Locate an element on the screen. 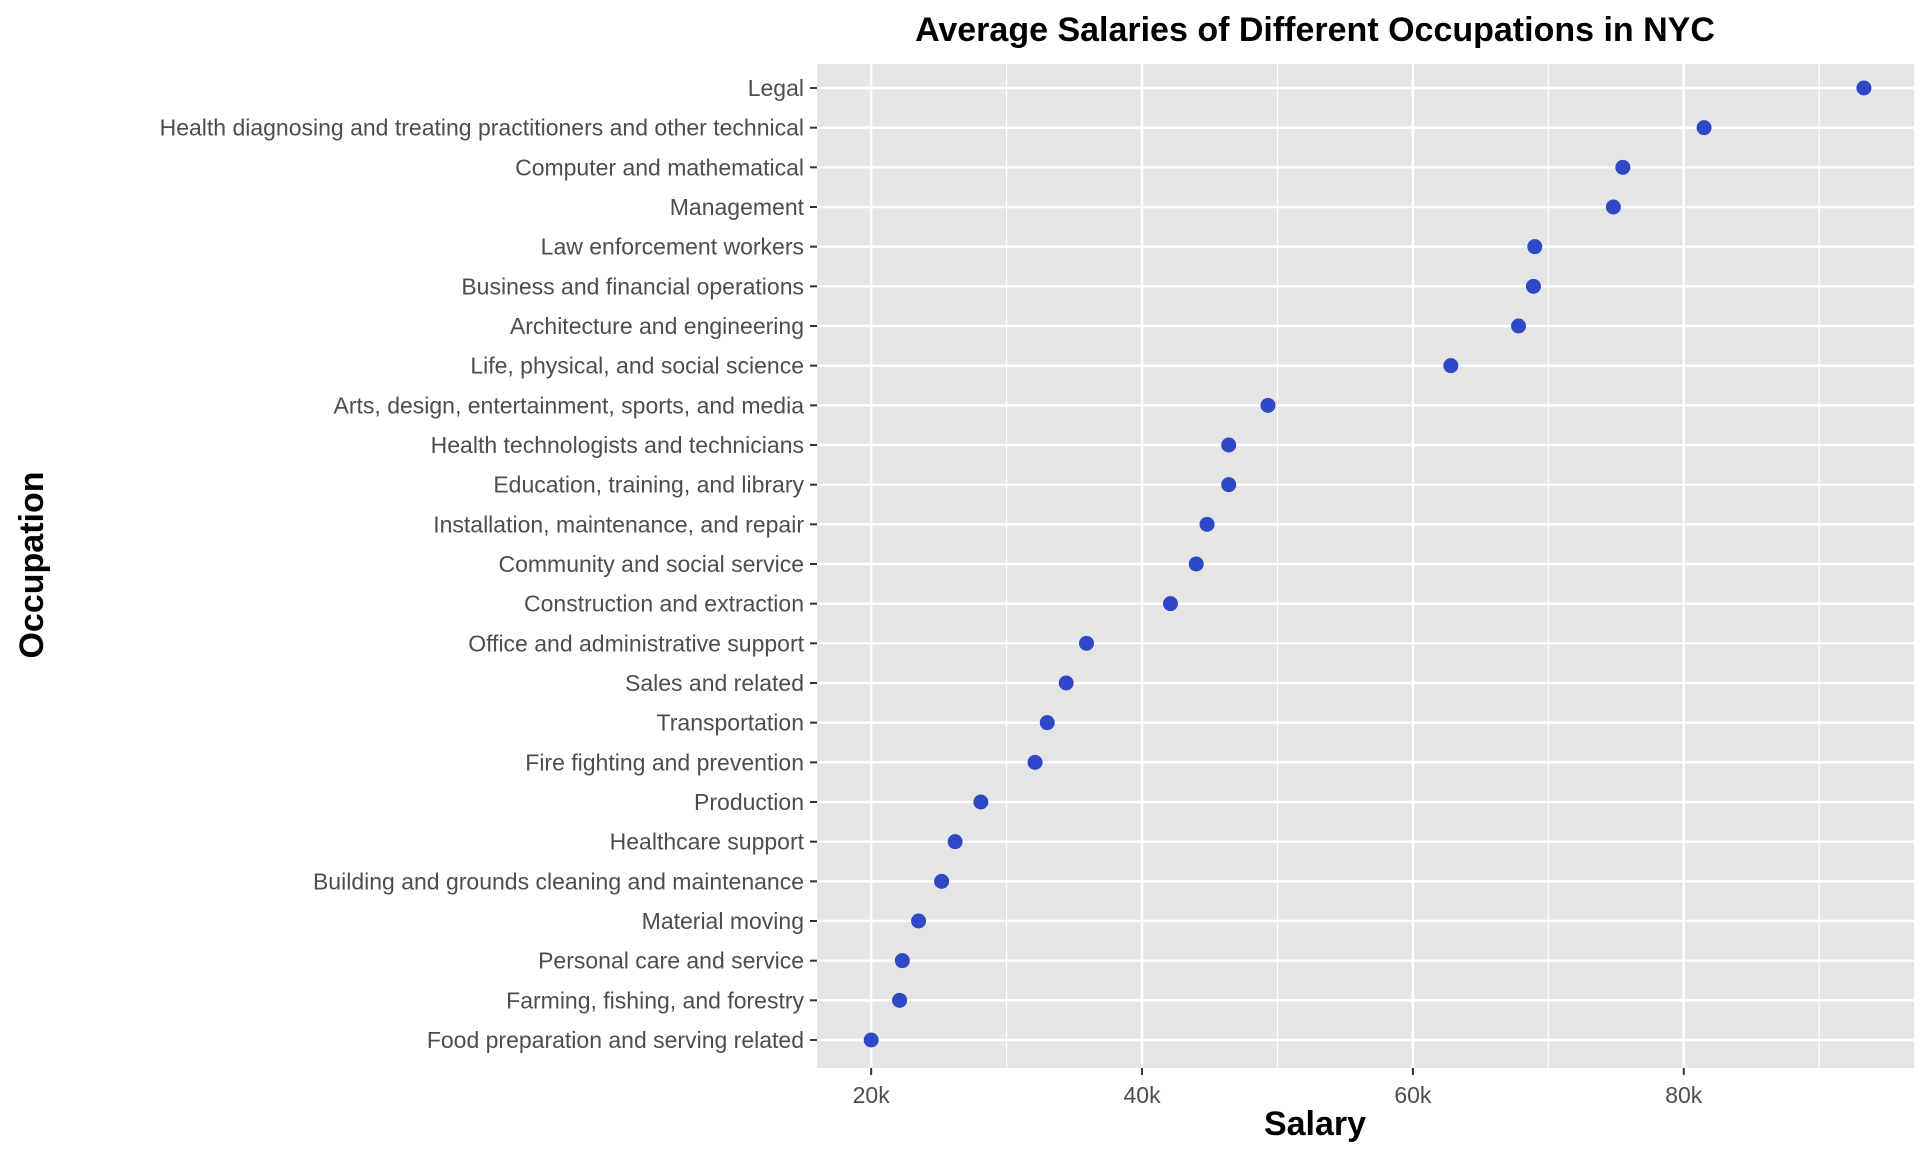 This screenshot has height=1152, width=1920. x-tick-label: 80k is located at coordinates (1684, 1095).